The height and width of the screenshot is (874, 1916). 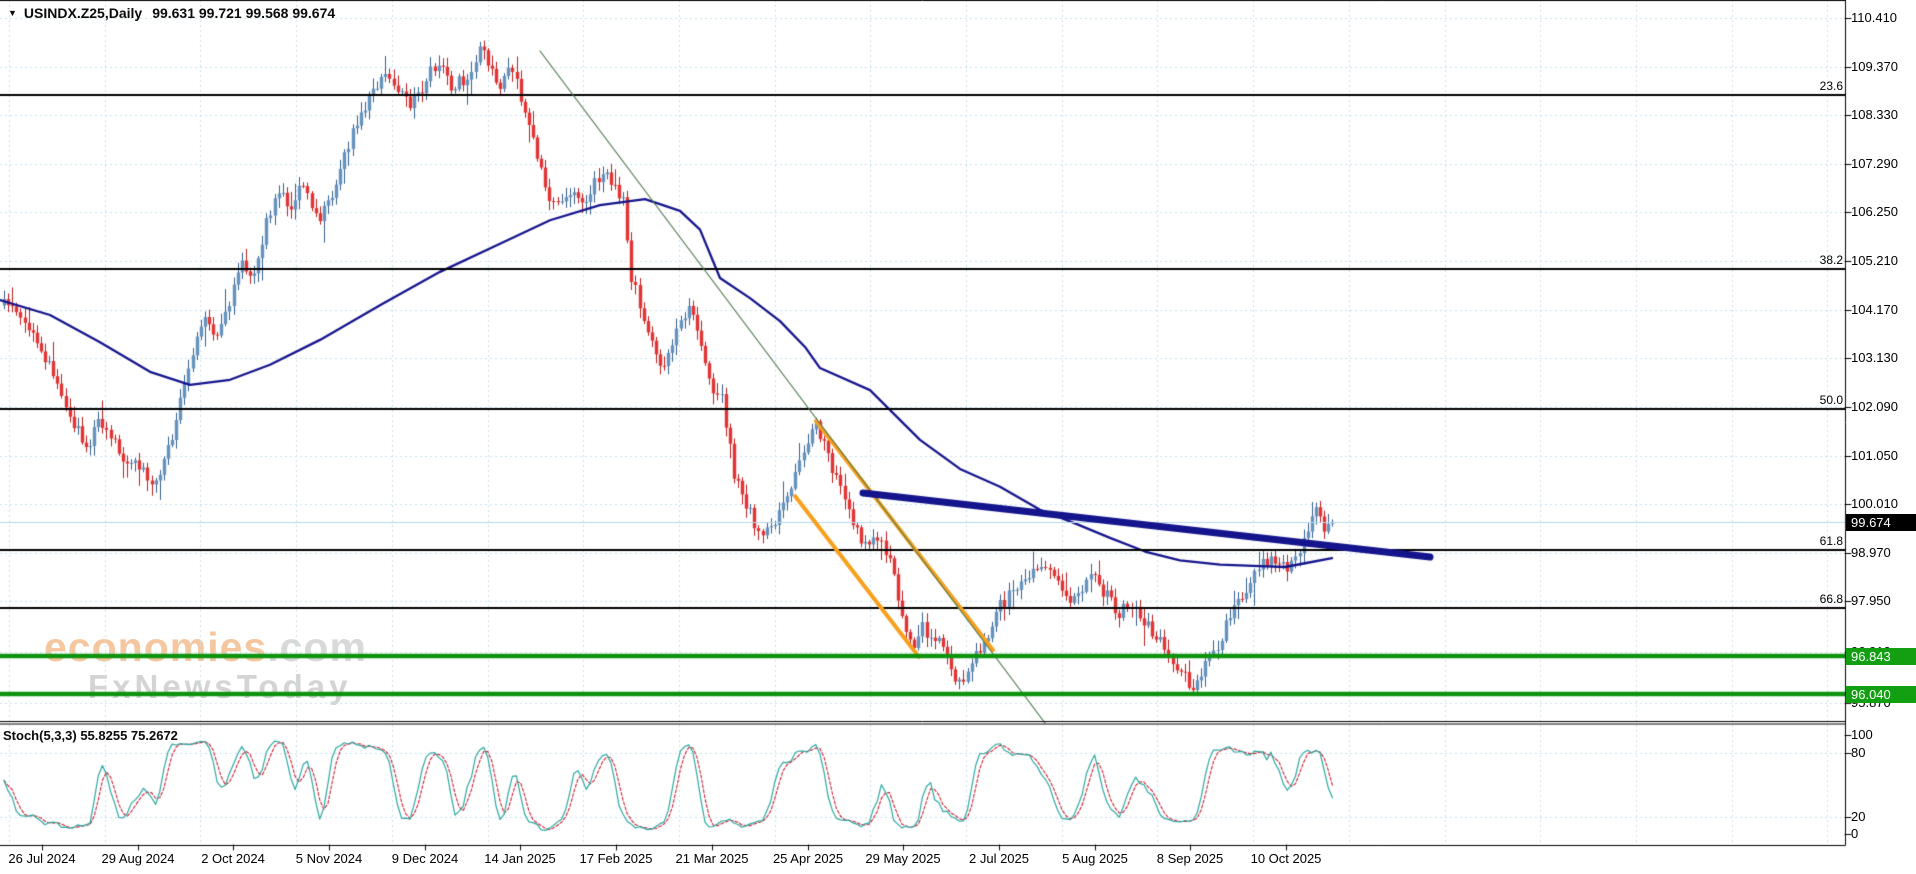 What do you see at coordinates (138, 858) in the screenshot?
I see `time-axis-label: 29 Aug 2024` at bounding box center [138, 858].